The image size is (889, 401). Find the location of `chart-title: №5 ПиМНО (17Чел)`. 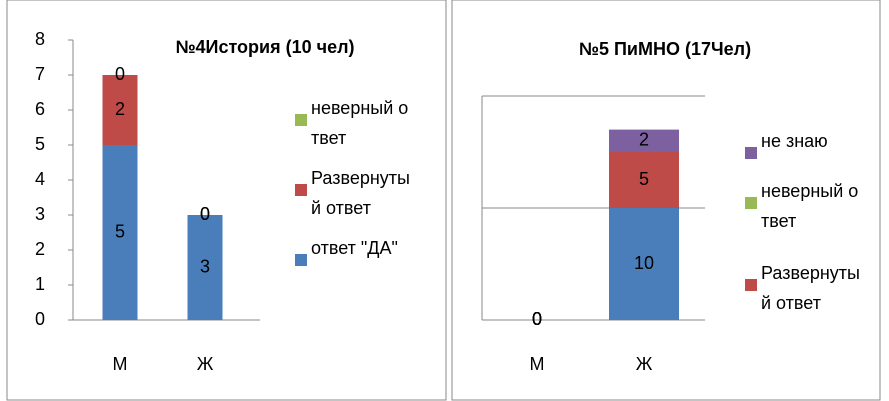

chart-title: №5 ПиМНО (17Чел) is located at coordinates (665, 49).